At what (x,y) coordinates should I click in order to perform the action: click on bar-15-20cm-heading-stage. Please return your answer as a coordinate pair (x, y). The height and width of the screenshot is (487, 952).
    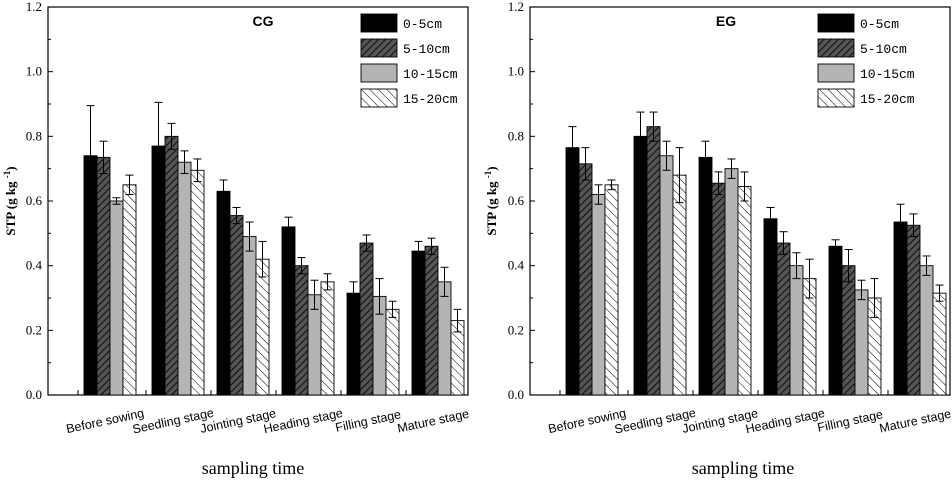
    Looking at the image, I should click on (327, 338).